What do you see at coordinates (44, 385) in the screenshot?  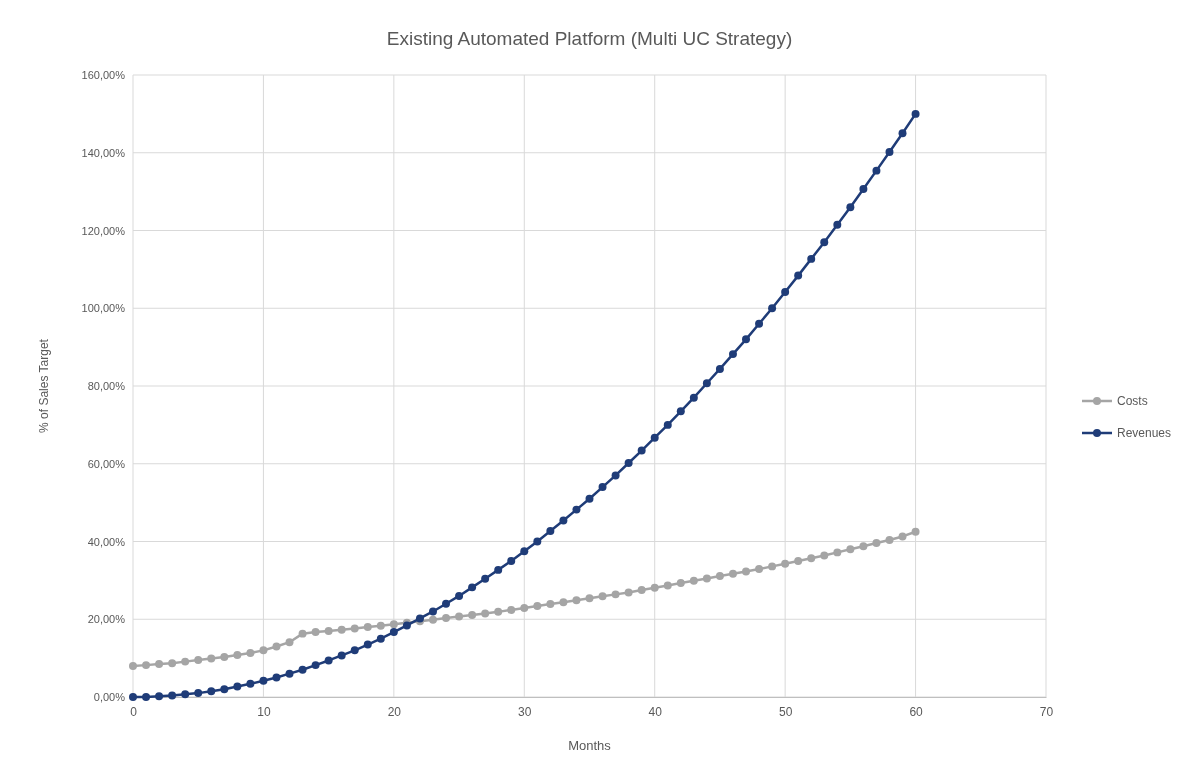 I see `y-axis-title: % of Sales Target` at bounding box center [44, 385].